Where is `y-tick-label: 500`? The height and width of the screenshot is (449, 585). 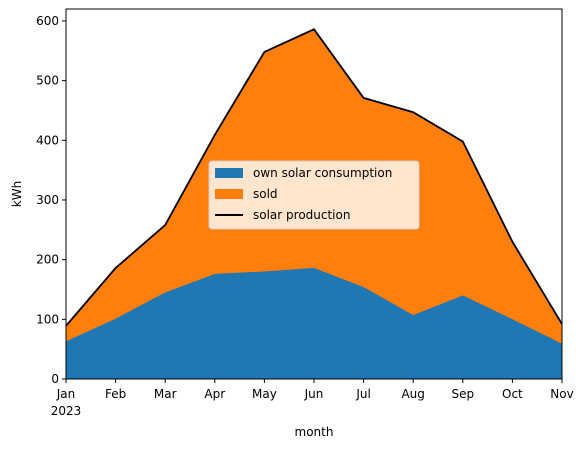 y-tick-label: 500 is located at coordinates (47, 81).